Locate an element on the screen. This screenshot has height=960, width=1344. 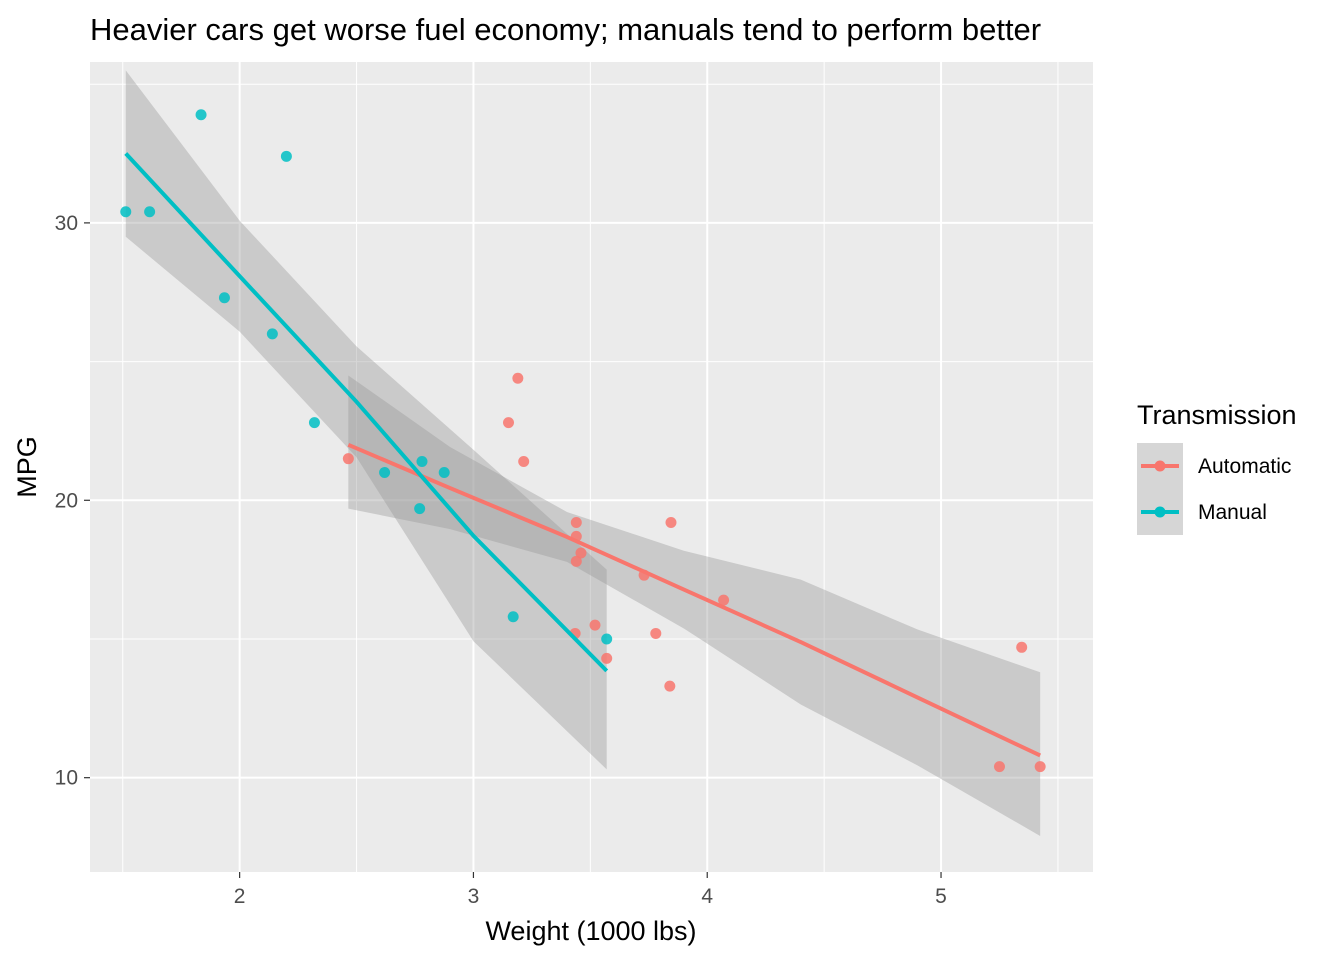
x-tick-label: 4 is located at coordinates (707, 896).